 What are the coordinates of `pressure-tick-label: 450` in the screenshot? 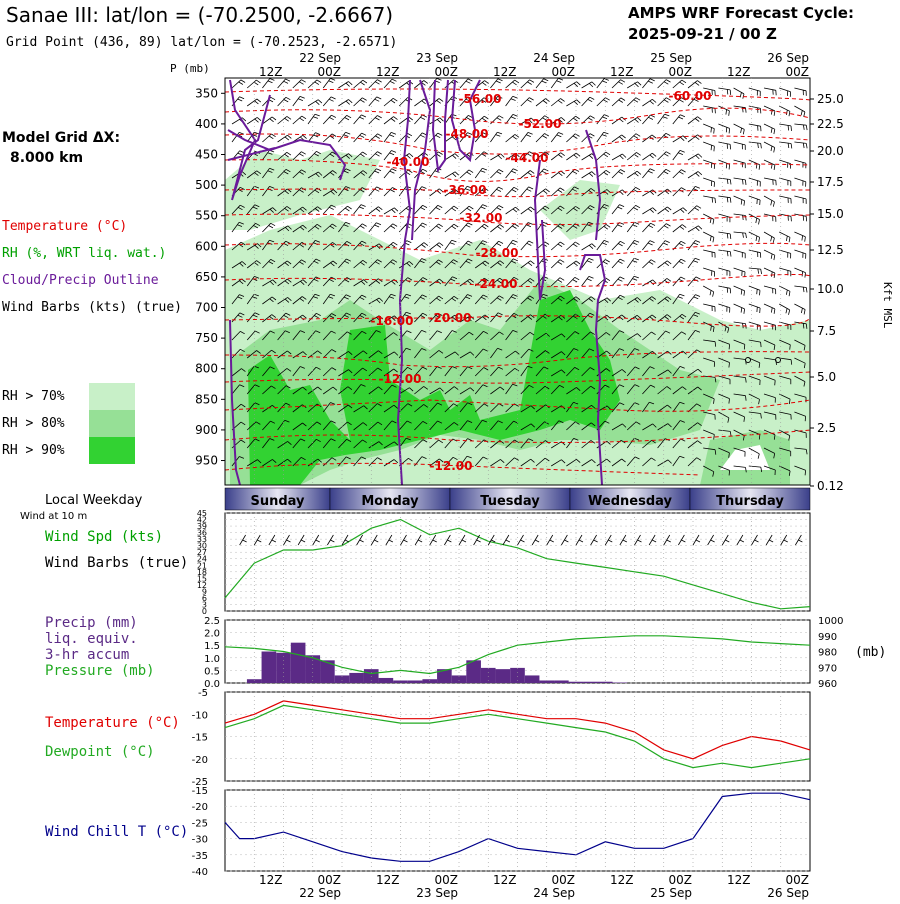 It's located at (206, 155).